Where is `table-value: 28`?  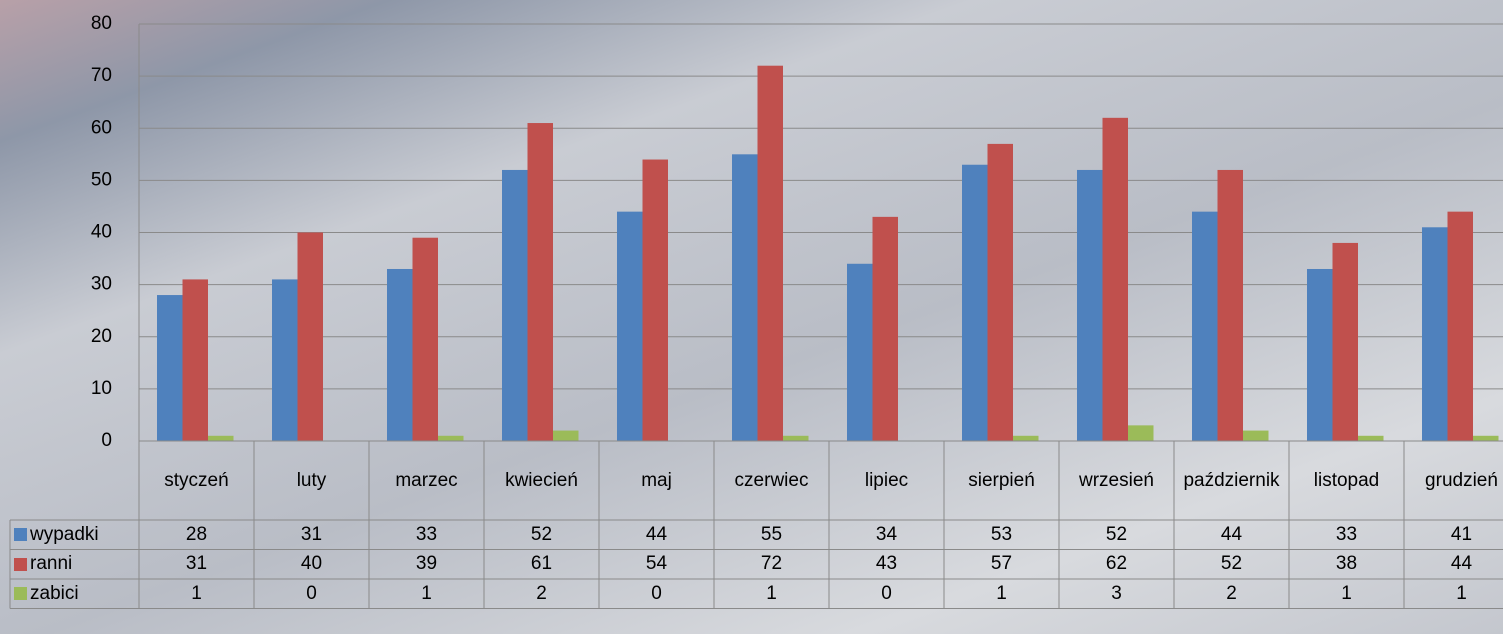
table-value: 28 is located at coordinates (196, 535).